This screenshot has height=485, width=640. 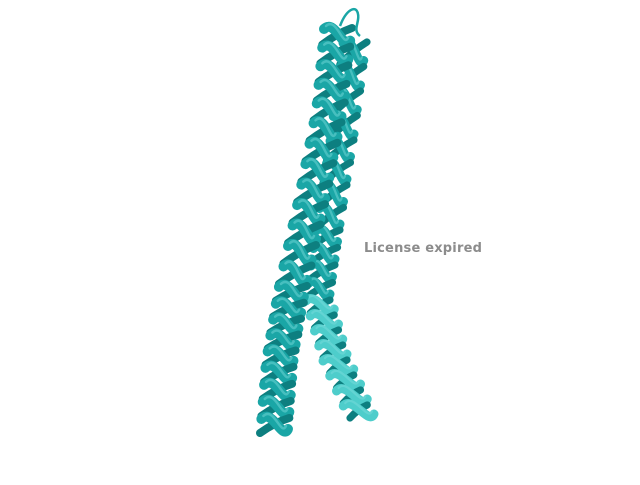 I want to click on helix-right, so click(x=340, y=229).